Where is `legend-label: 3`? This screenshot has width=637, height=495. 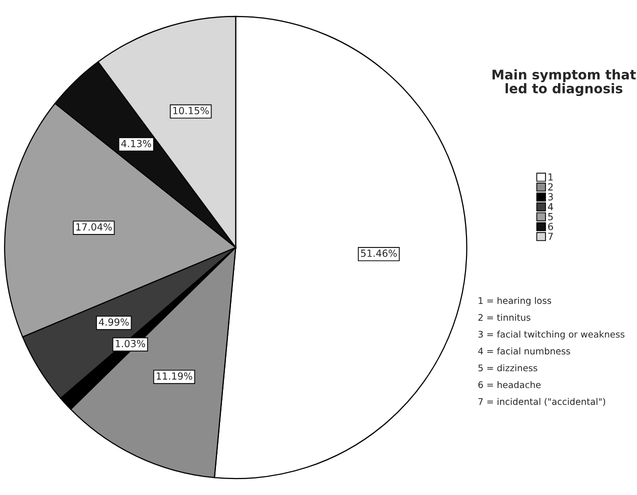 legend-label: 3 is located at coordinates (550, 196).